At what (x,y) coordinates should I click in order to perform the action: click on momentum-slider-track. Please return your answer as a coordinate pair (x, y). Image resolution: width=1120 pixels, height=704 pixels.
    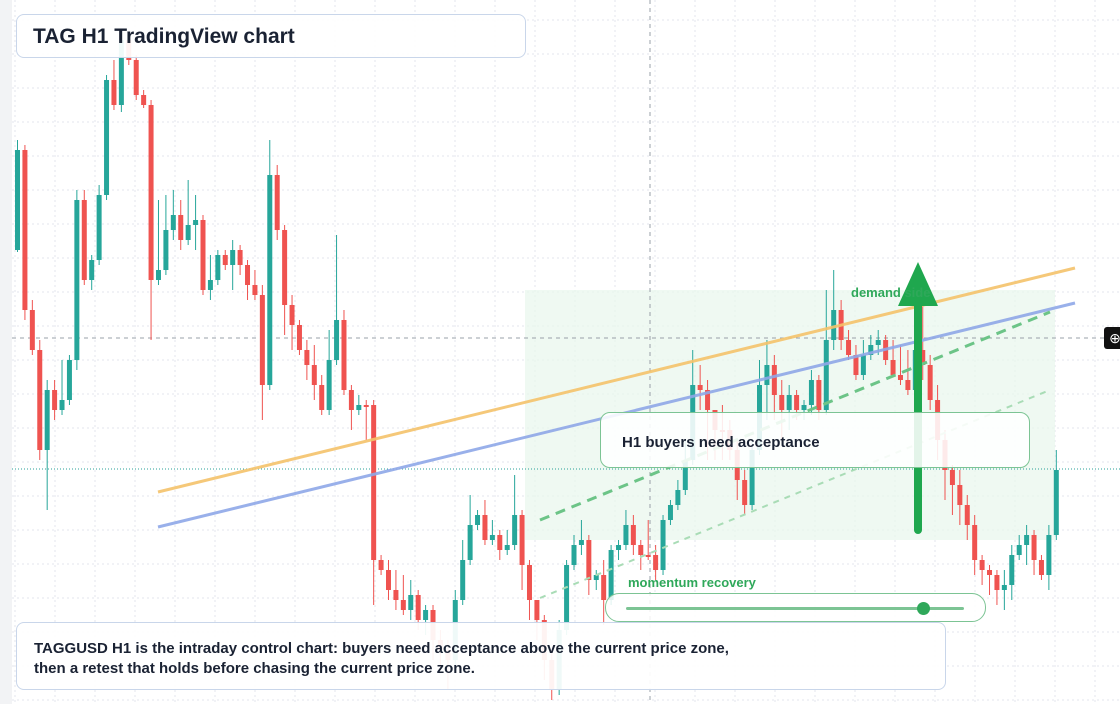
    Looking at the image, I should click on (795, 608).